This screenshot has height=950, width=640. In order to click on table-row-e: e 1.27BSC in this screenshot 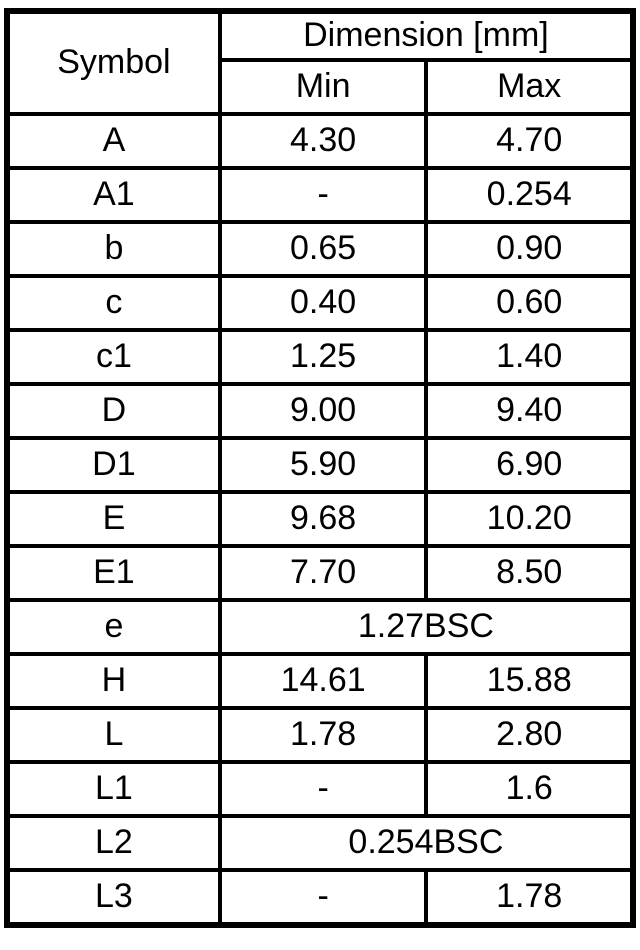, I will do `click(320, 627)`.